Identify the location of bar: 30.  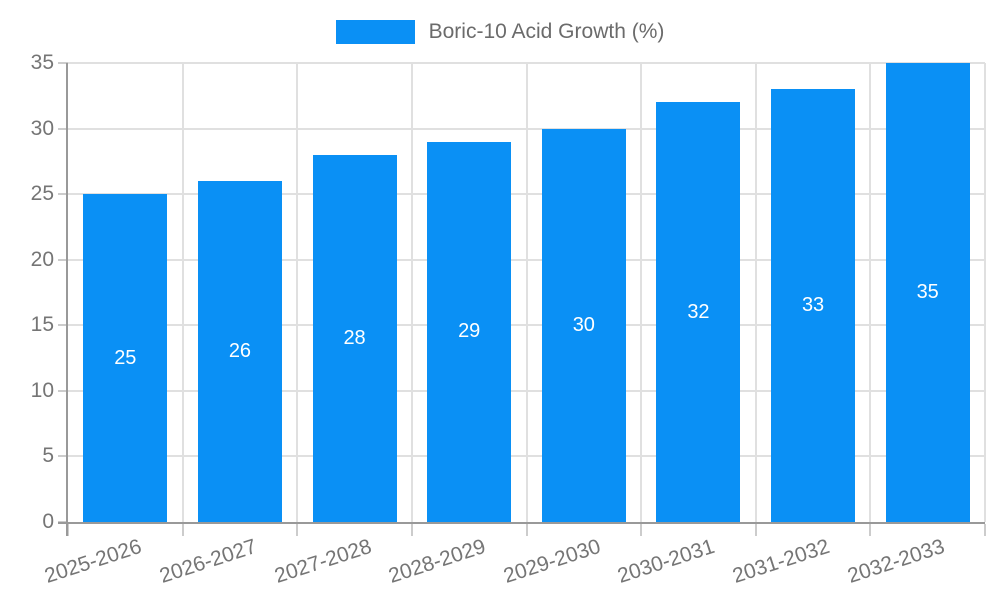
(583, 325).